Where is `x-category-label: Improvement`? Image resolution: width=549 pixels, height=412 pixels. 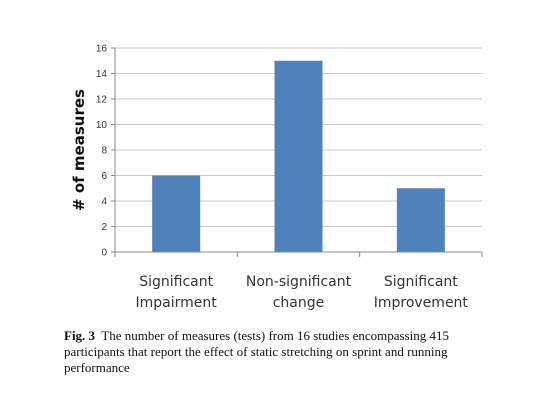
x-category-label: Improvement is located at coordinates (421, 303).